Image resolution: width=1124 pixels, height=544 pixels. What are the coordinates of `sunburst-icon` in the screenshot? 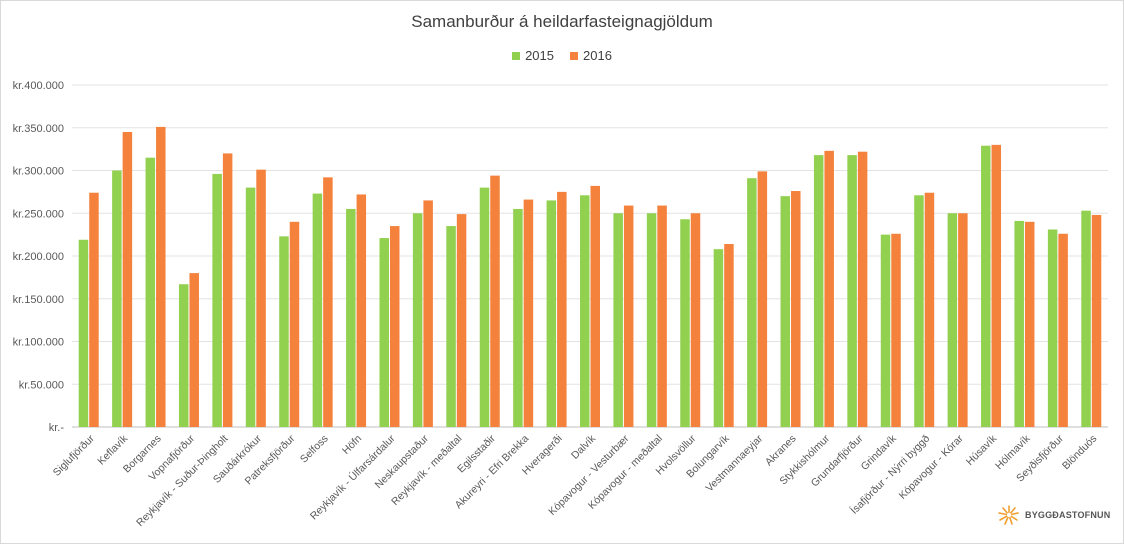 It's located at (1008, 515).